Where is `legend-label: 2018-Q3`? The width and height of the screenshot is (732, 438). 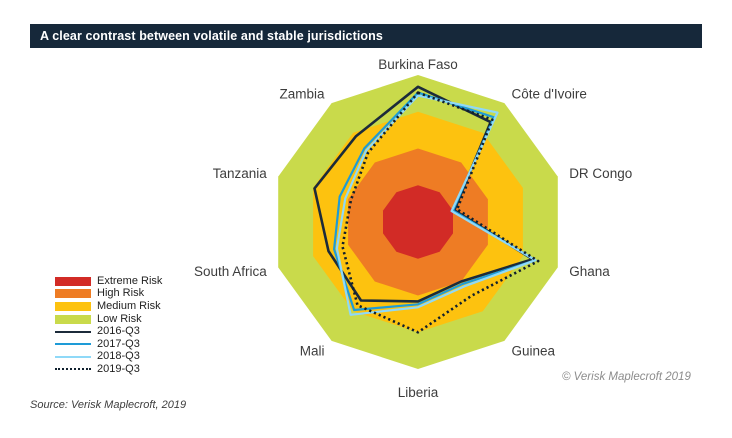
legend-label: 2018-Q3 is located at coordinates (118, 356).